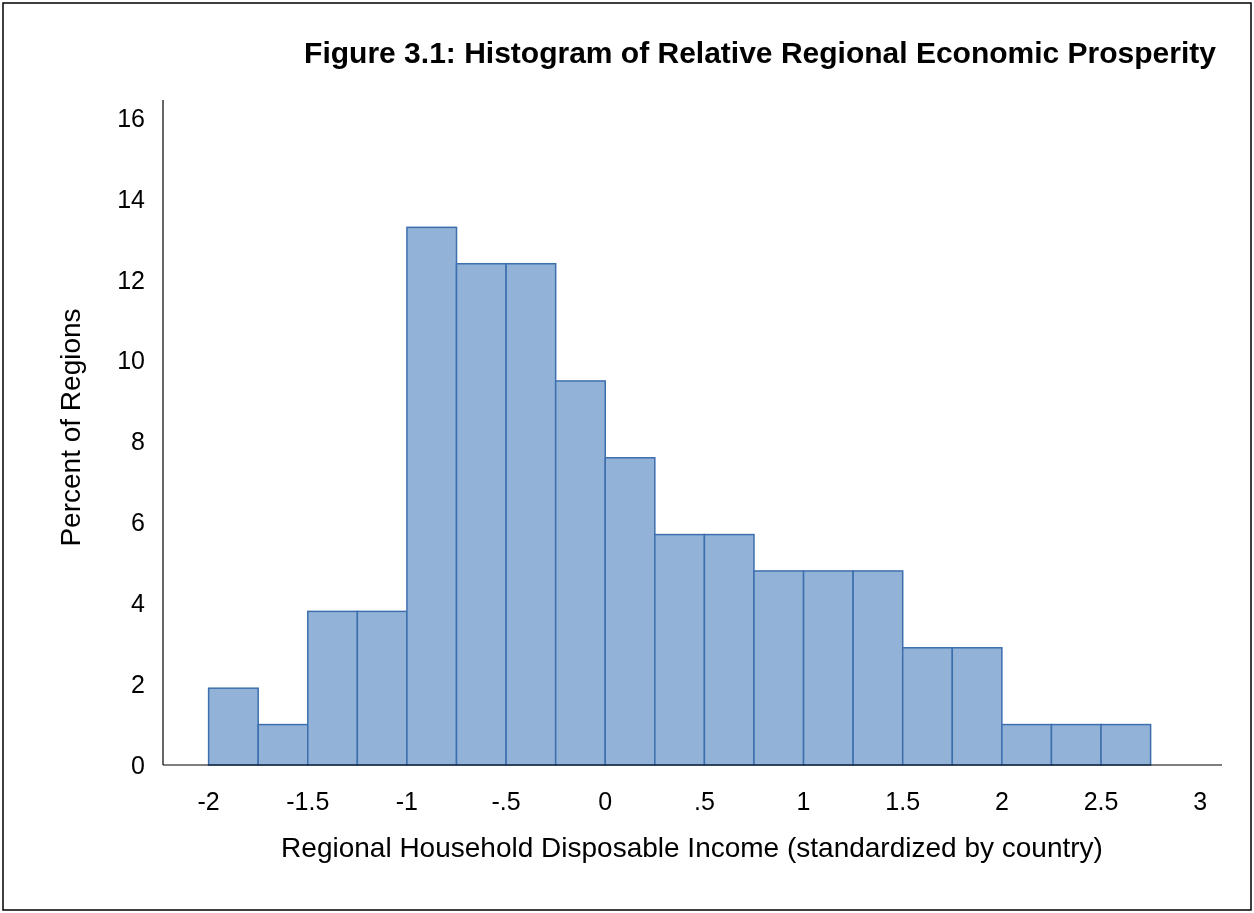  Describe the element at coordinates (1001, 801) in the screenshot. I see `x-tick-label: 2` at that location.